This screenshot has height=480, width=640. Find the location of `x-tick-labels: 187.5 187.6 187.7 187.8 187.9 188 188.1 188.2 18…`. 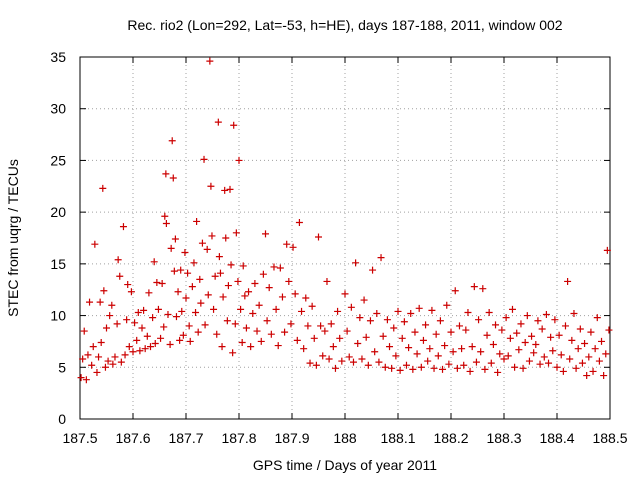

x-tick-labels: 187.5 187.6 187.7 187.8 187.9 188 188.1 188.2 18… is located at coordinates (344, 438).